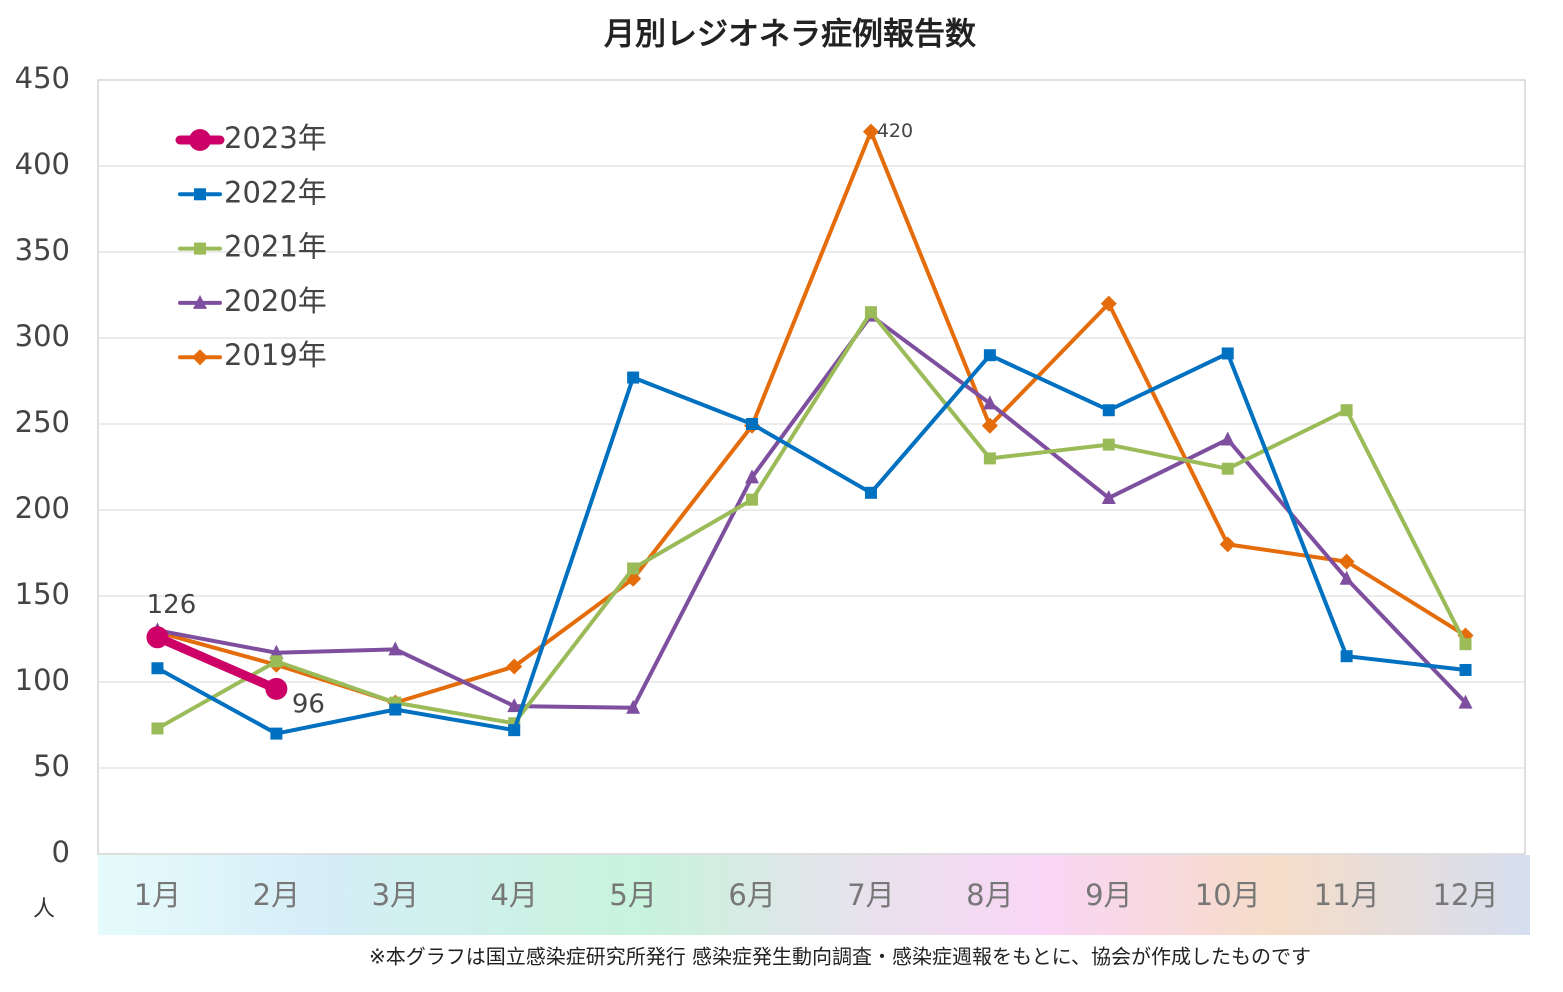 This screenshot has height=992, width=1563. What do you see at coordinates (814, 895) in the screenshot?
I see `category-band` at bounding box center [814, 895].